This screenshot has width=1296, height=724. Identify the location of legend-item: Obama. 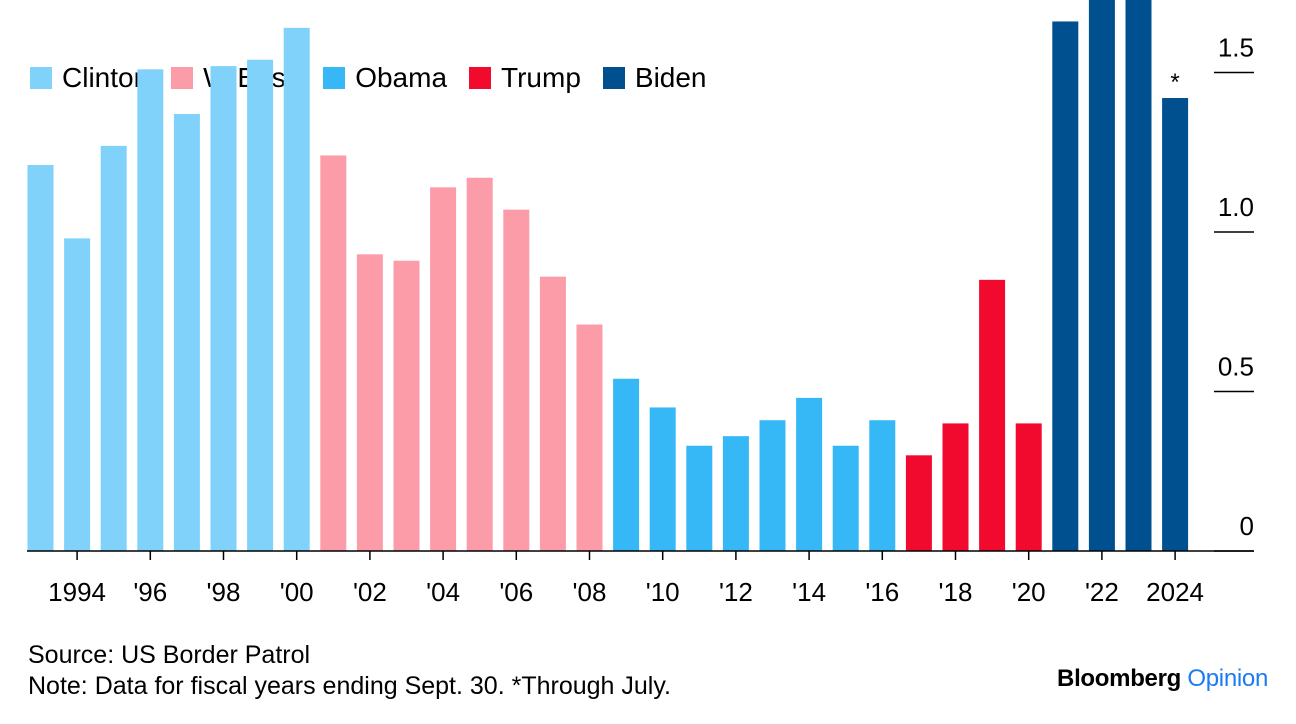
(385, 78).